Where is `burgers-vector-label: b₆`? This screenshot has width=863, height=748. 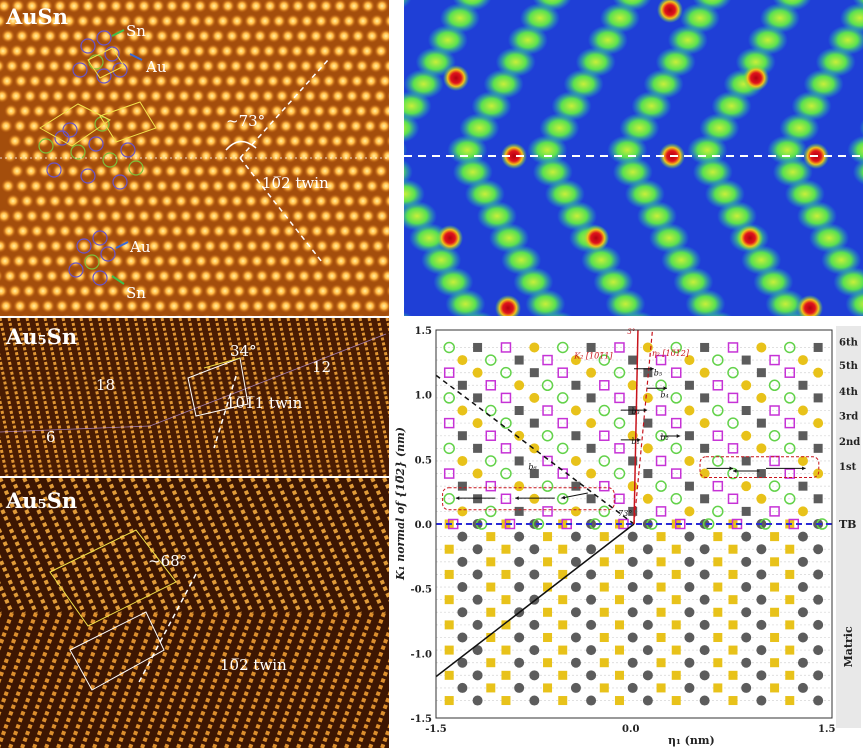
burgers-vector-label: b₆ is located at coordinates (532, 467).